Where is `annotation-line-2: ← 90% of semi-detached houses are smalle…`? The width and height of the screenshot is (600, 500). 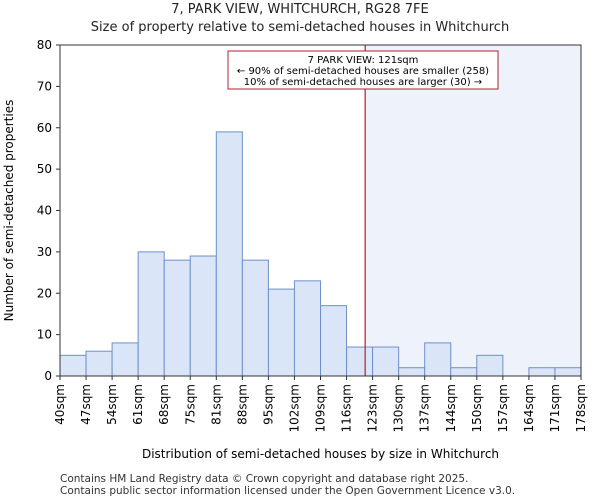
annotation-line-2: ← 90% of semi-detached houses are smalle… is located at coordinates (363, 71).